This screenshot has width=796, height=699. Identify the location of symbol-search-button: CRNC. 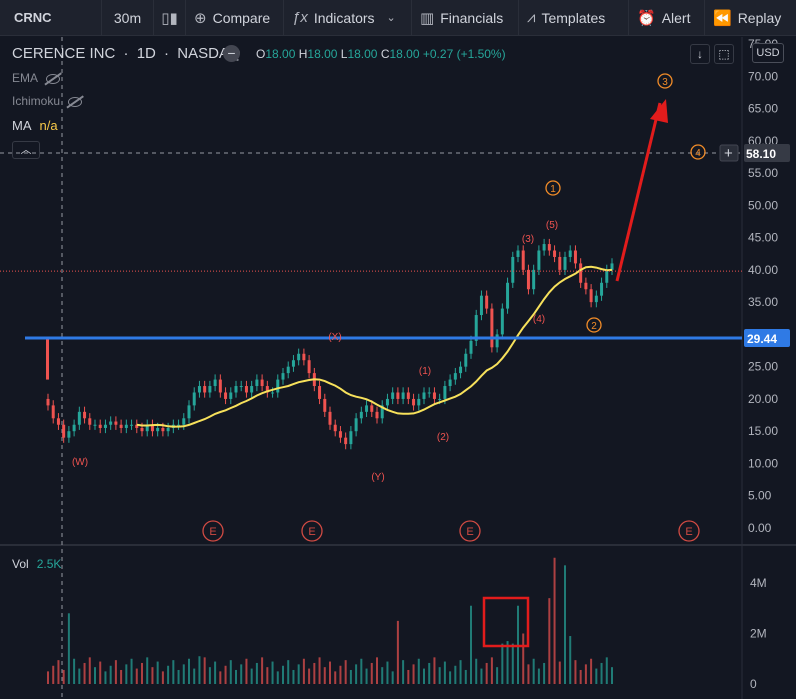
(51, 18).